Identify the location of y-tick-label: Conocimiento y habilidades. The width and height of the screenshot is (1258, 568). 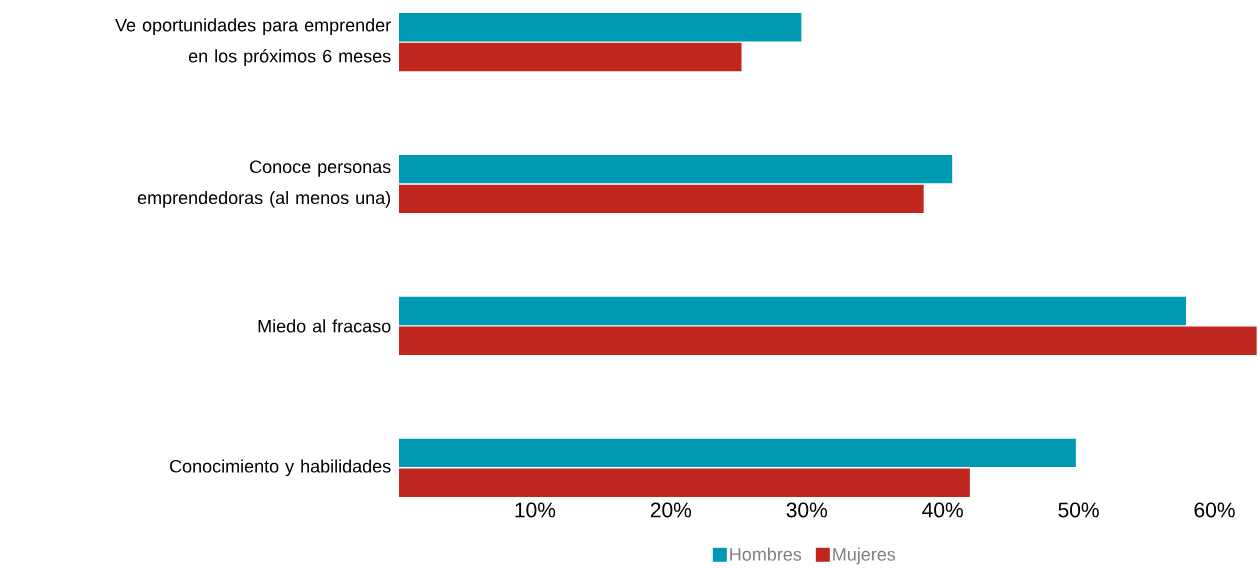
(280, 468).